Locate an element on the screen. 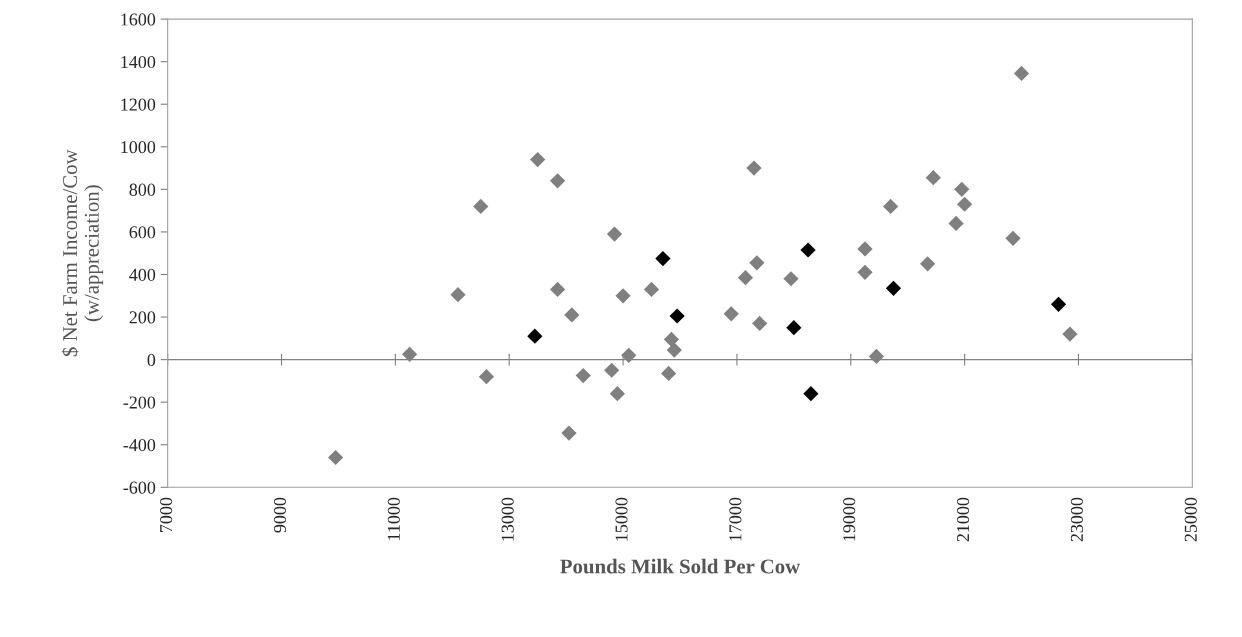 The image size is (1242, 637). x-tick-label: 21000 is located at coordinates (963, 519).